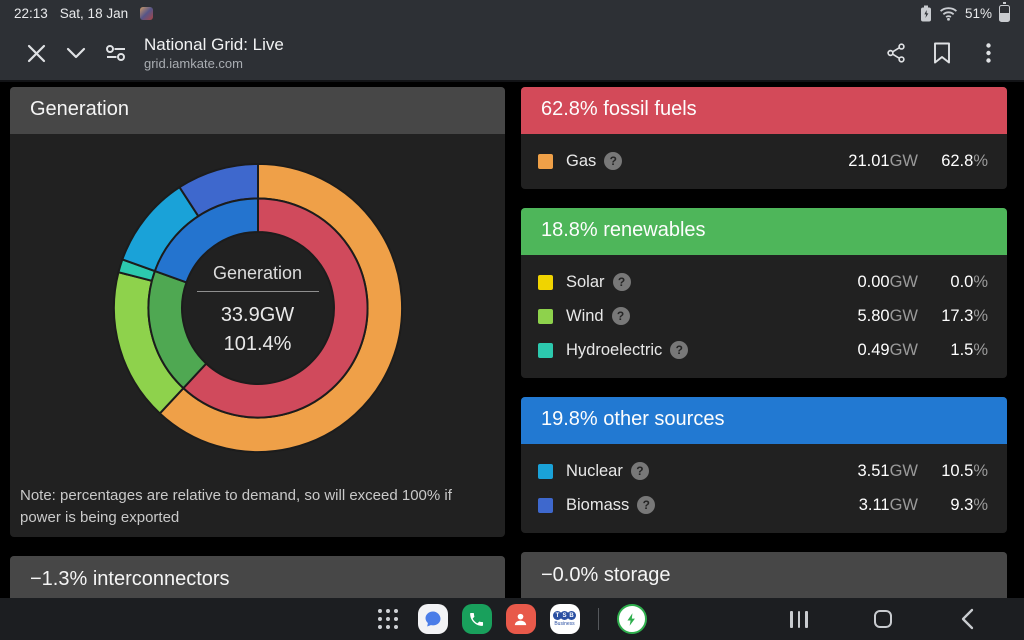 This screenshot has height=640, width=1024. Describe the element at coordinates (36, 53) in the screenshot. I see `close-icon` at that location.